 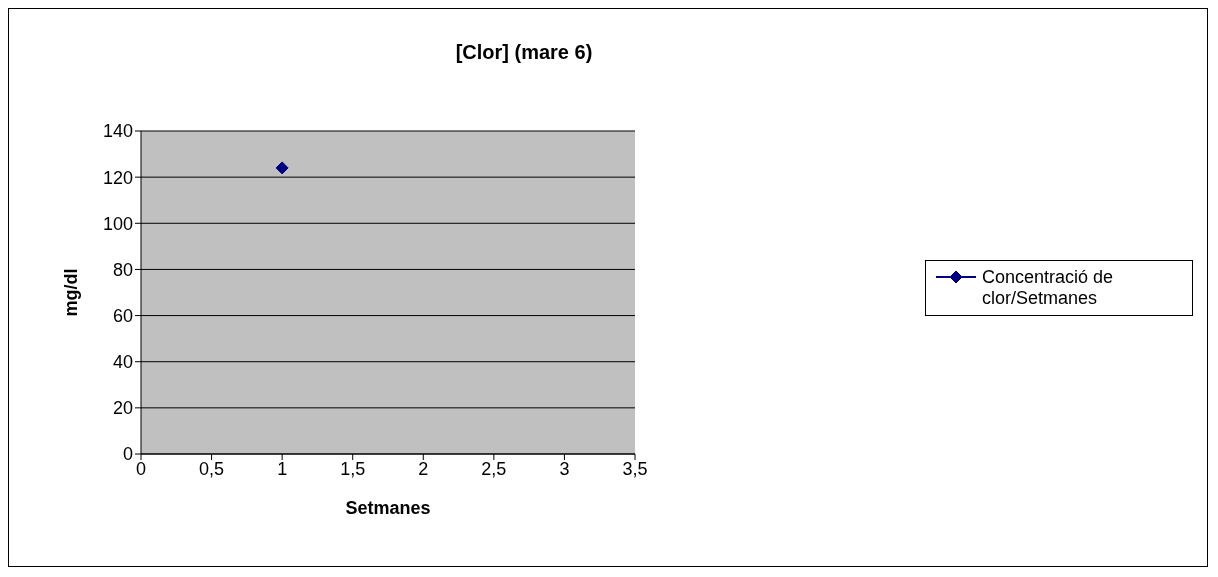 What do you see at coordinates (117, 131) in the screenshot?
I see `y-tick-label: 140` at bounding box center [117, 131].